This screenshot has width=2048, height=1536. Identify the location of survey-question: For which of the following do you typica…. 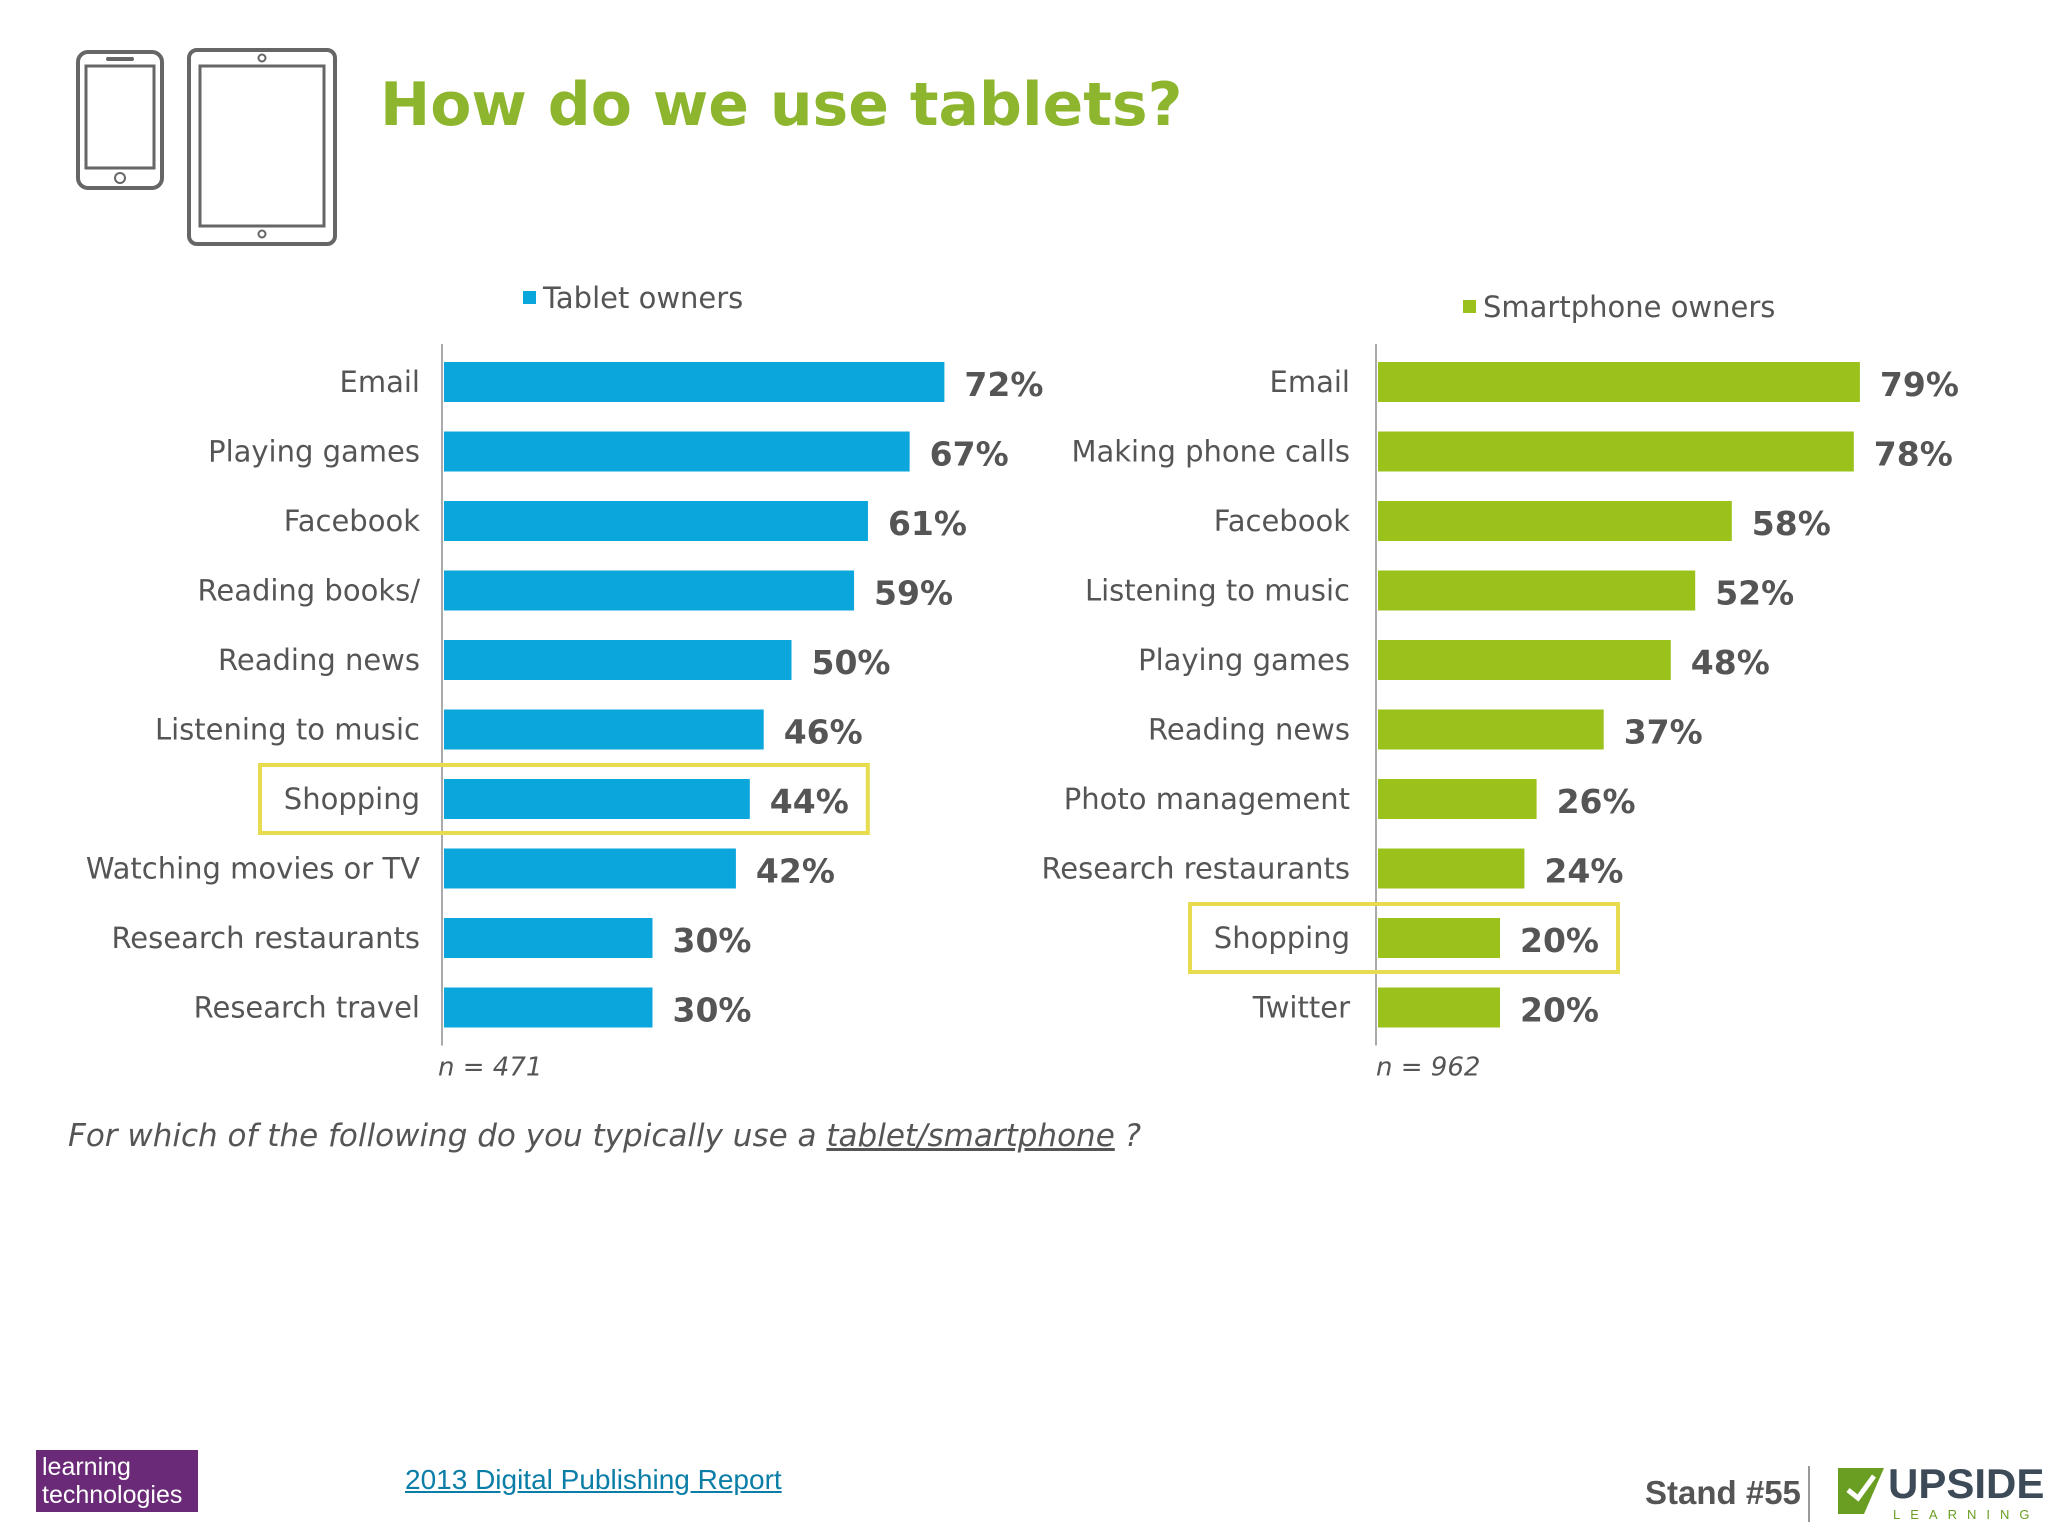
(604, 1136).